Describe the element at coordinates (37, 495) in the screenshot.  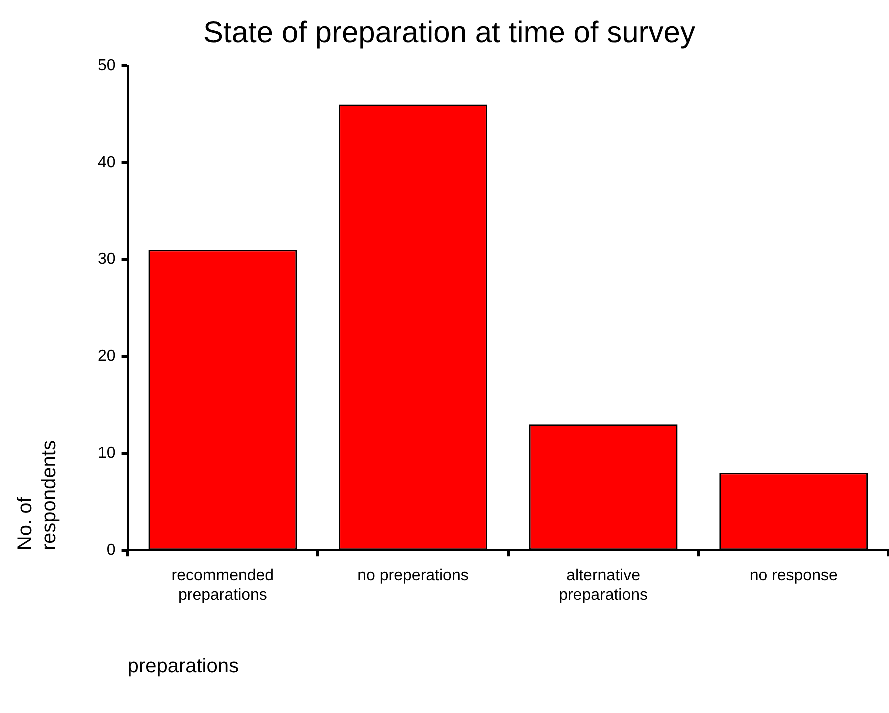
I see `y-axis-title: No. of respondents` at that location.